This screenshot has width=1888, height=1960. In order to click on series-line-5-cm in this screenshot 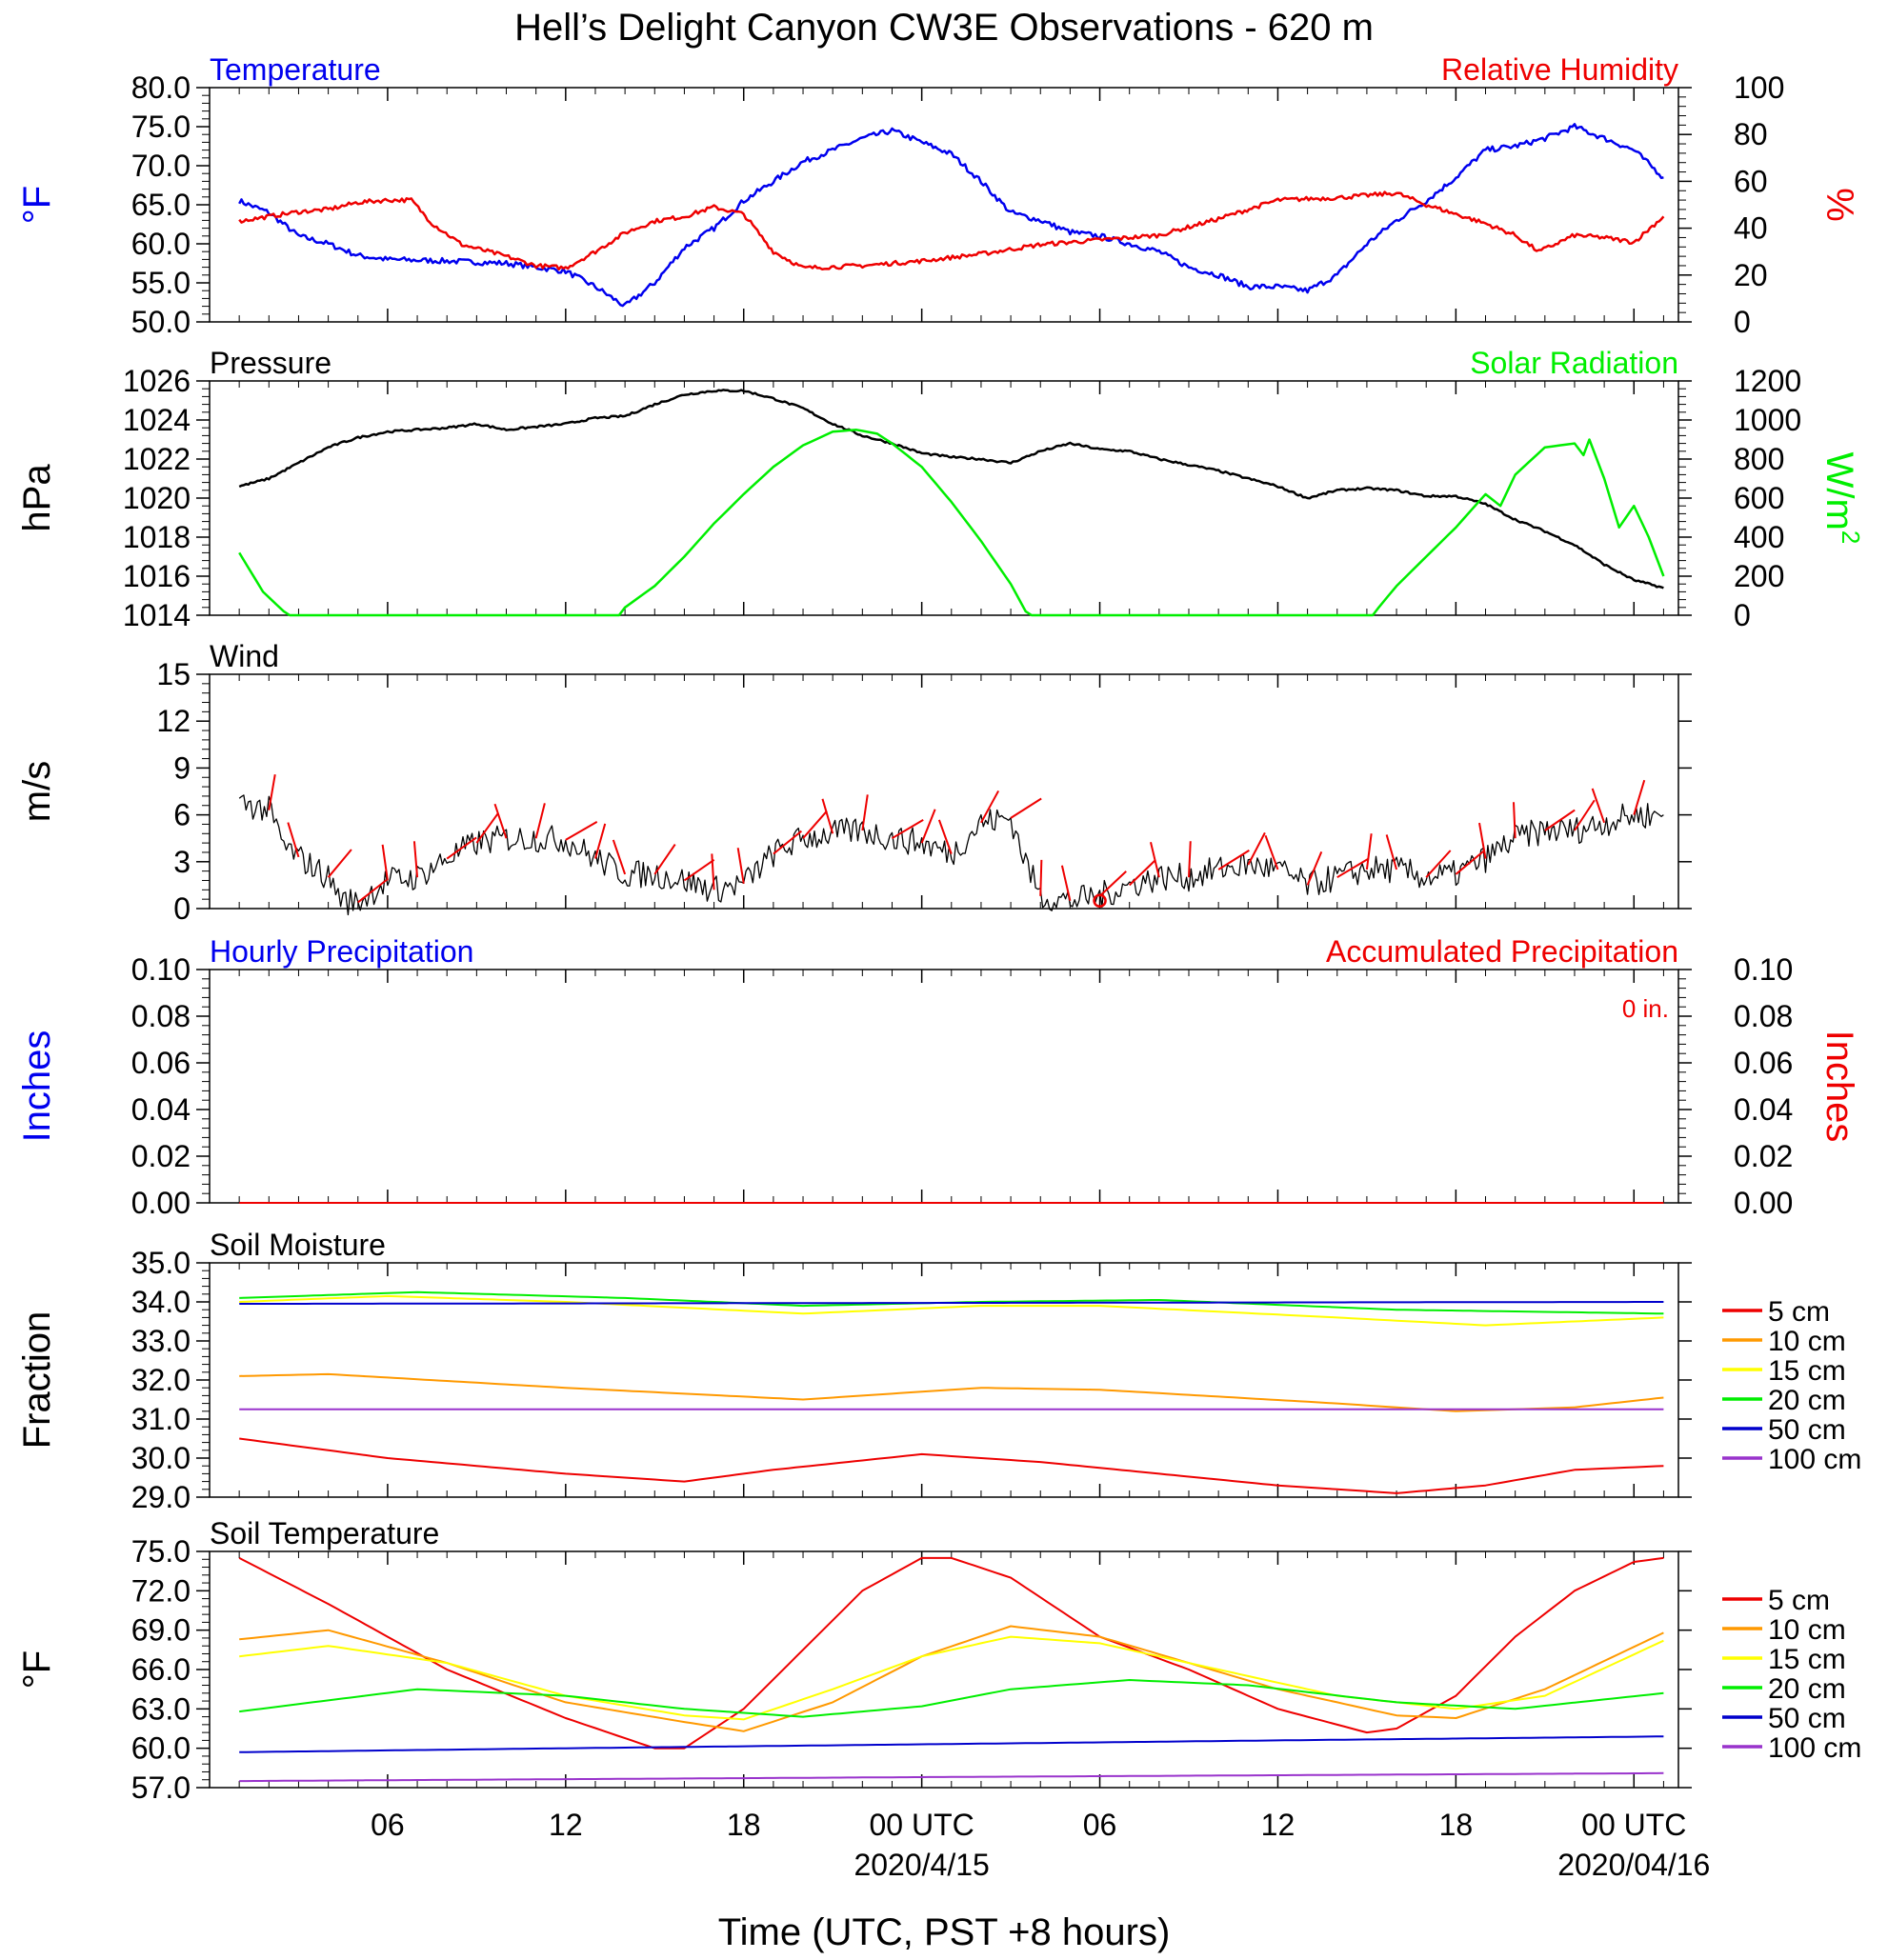, I will do `click(951, 1465)`.